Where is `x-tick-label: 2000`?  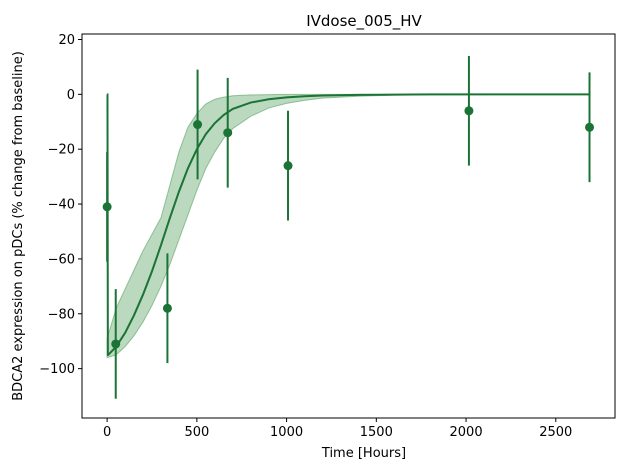
x-tick-label: 2000 is located at coordinates (466, 432).